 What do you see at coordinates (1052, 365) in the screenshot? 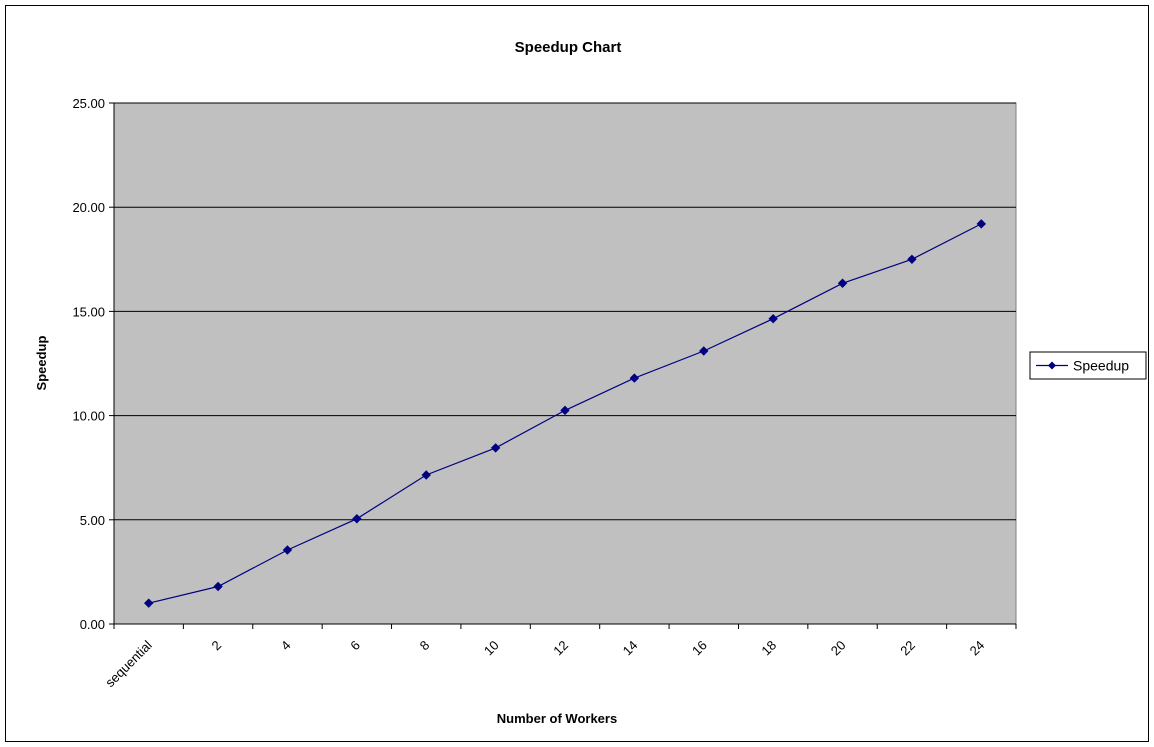
I see `legend-marker-swatch` at bounding box center [1052, 365].